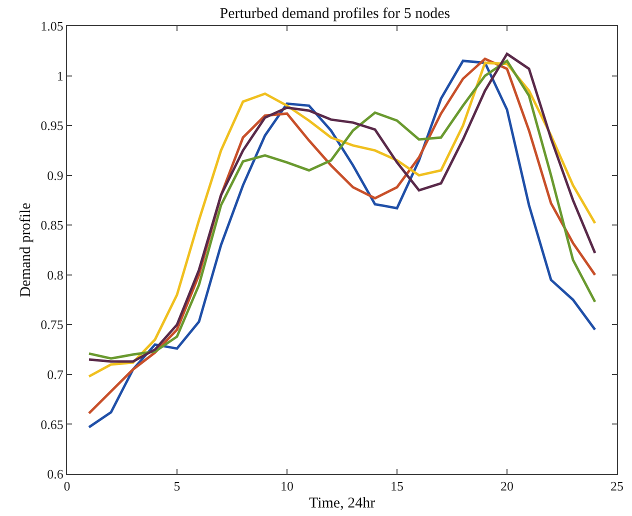 This screenshot has height=516, width=632. Describe the element at coordinates (335, 14) in the screenshot. I see `chart-title: Perturbed demand profiles for 5 nodes` at that location.